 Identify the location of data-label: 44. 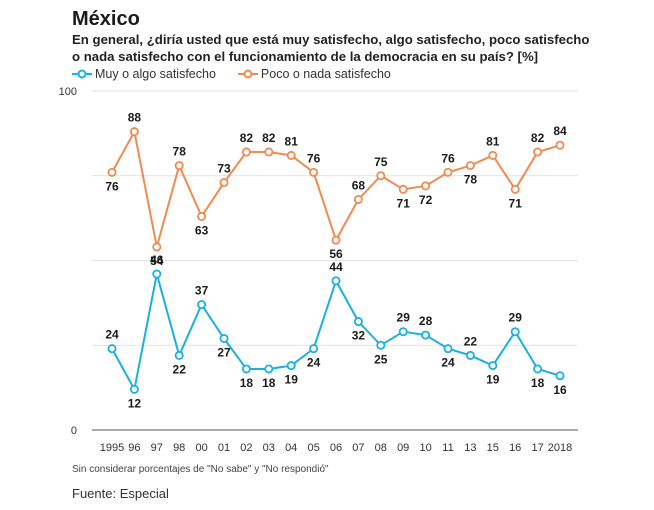
(336, 267).